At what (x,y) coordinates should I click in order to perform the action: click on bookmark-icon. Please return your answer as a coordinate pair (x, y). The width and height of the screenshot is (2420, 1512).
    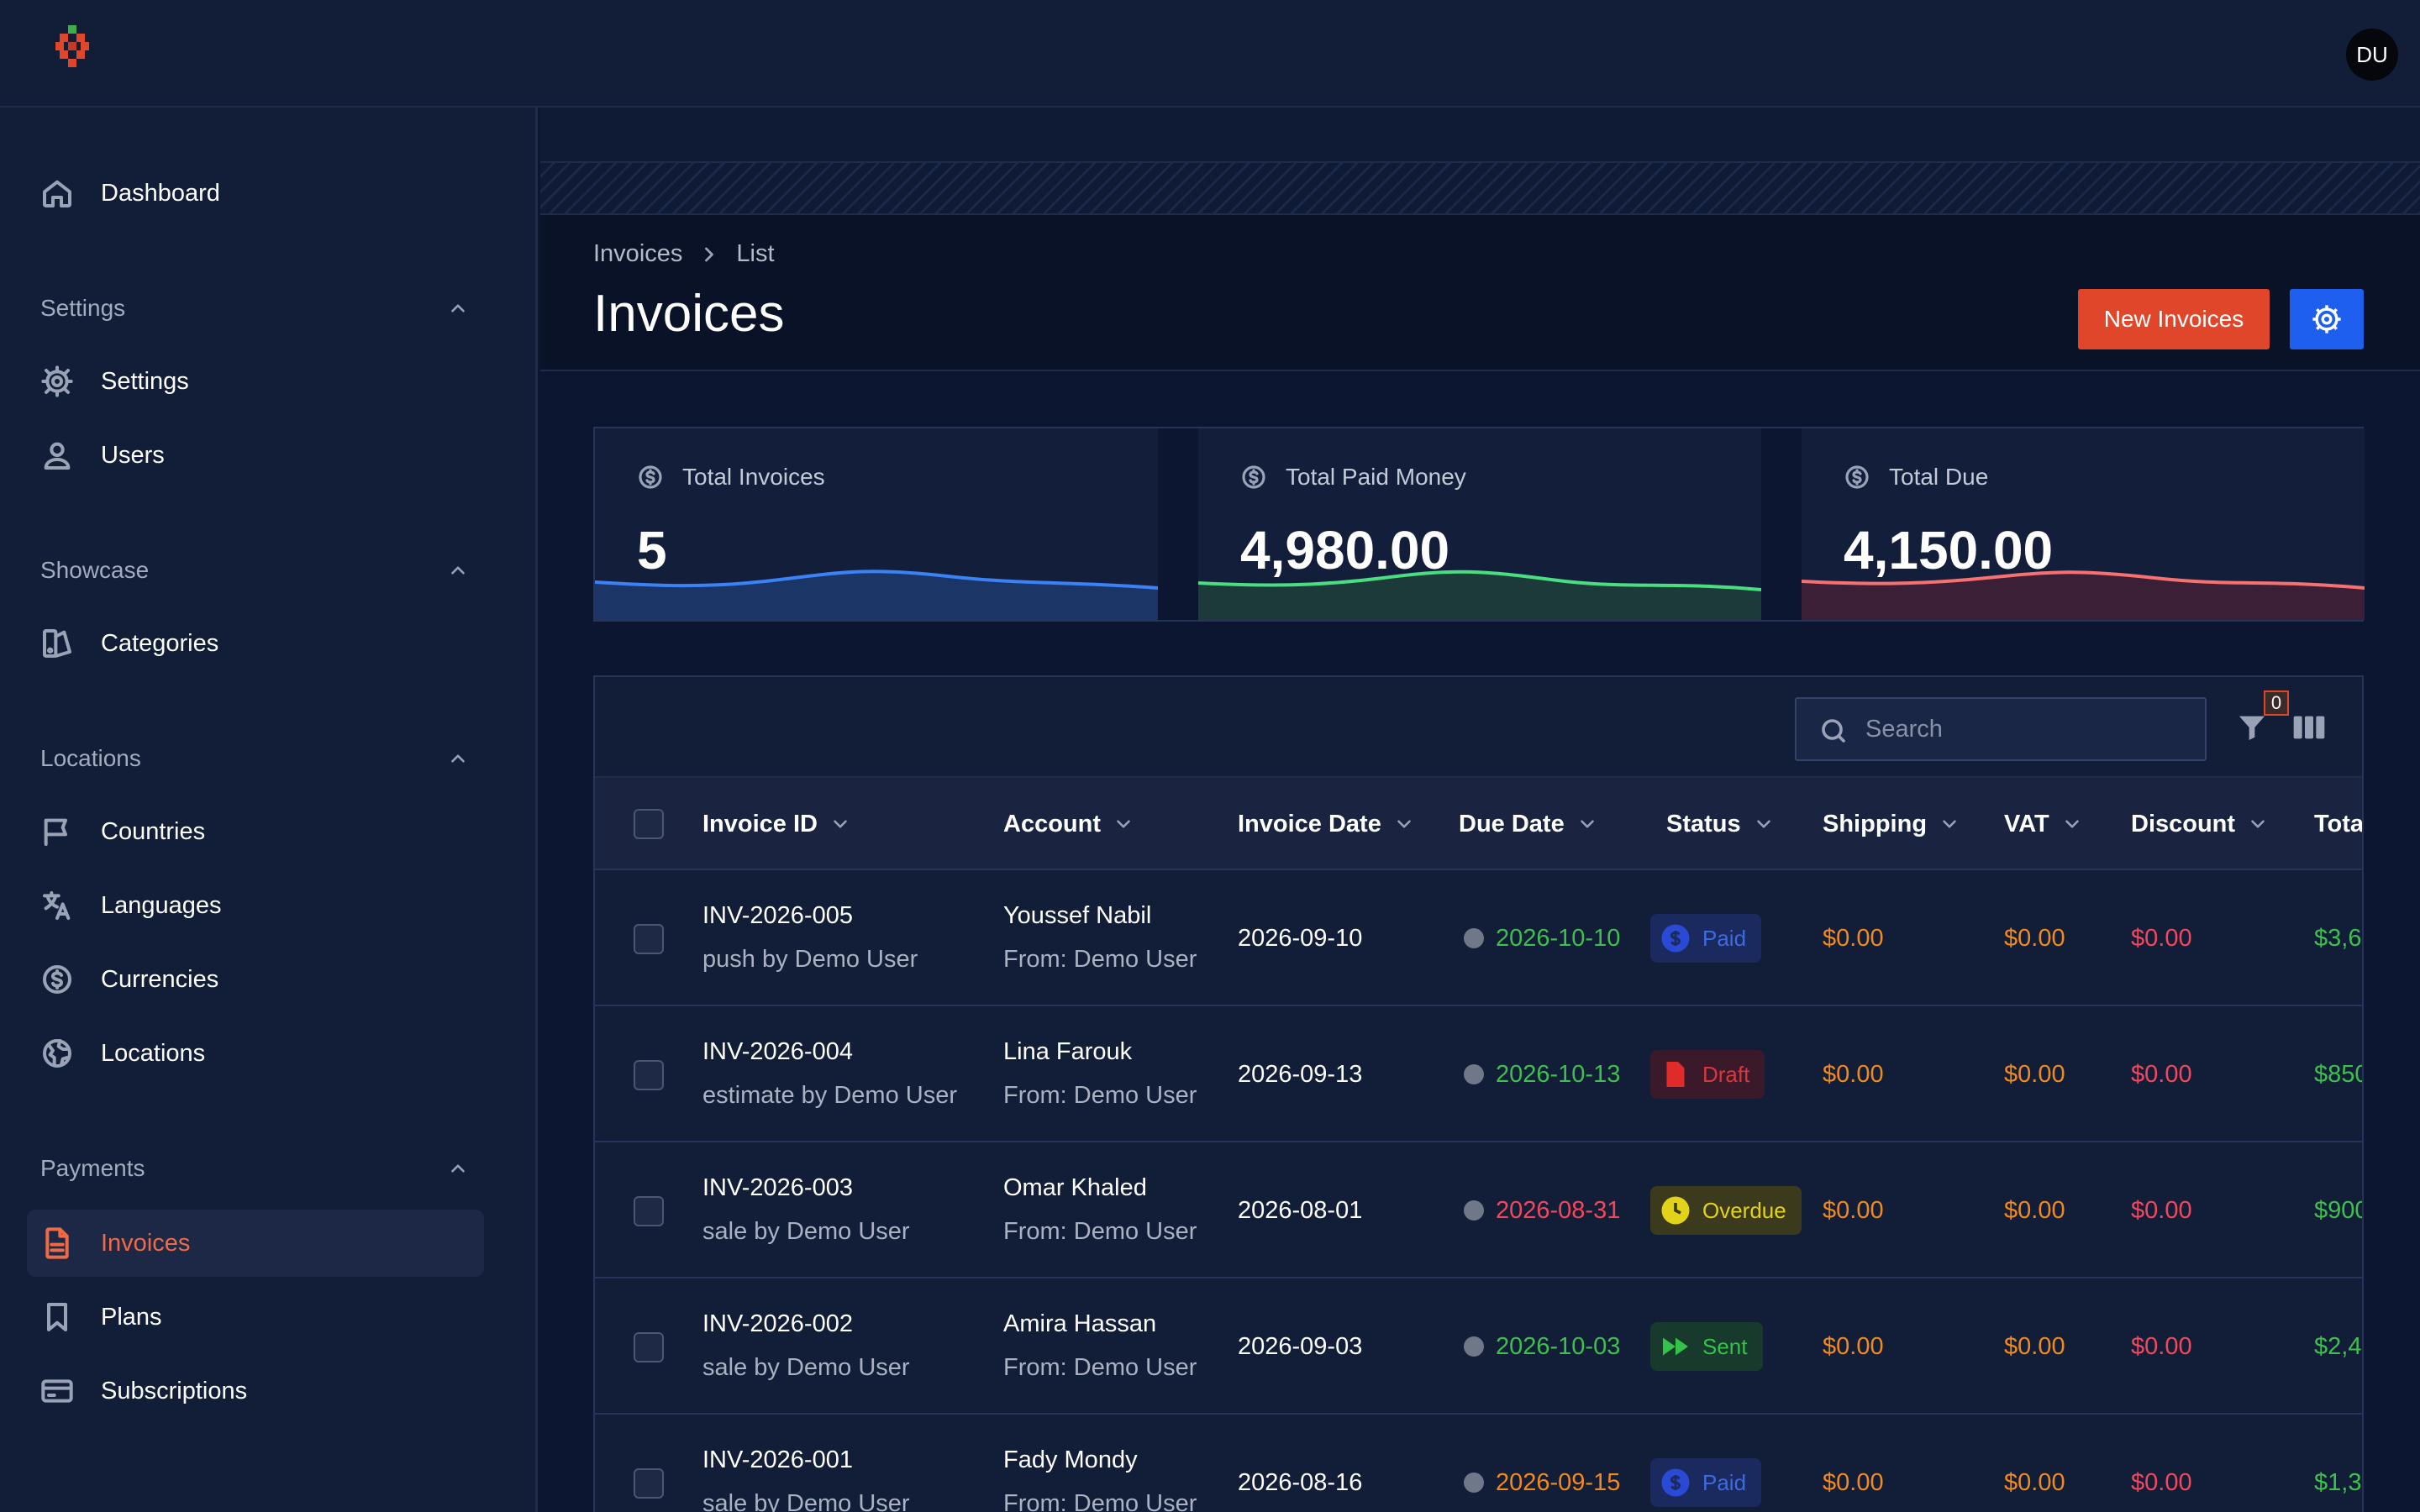
    Looking at the image, I should click on (57, 1317).